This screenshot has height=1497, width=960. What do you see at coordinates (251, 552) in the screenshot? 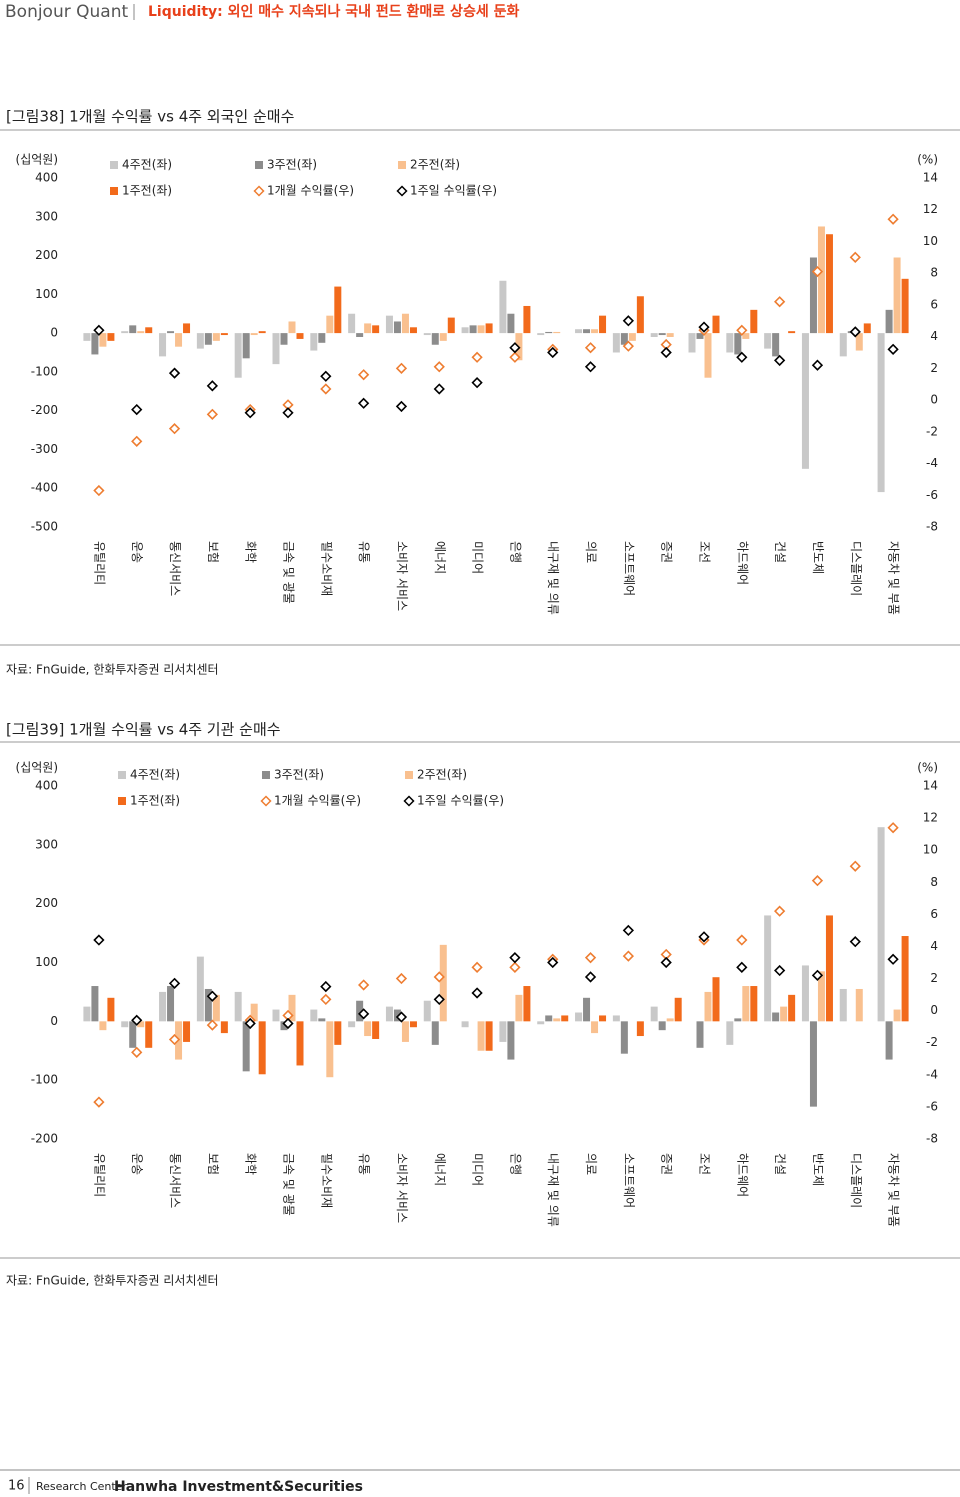
I see `x-tick-label: 화학` at bounding box center [251, 552].